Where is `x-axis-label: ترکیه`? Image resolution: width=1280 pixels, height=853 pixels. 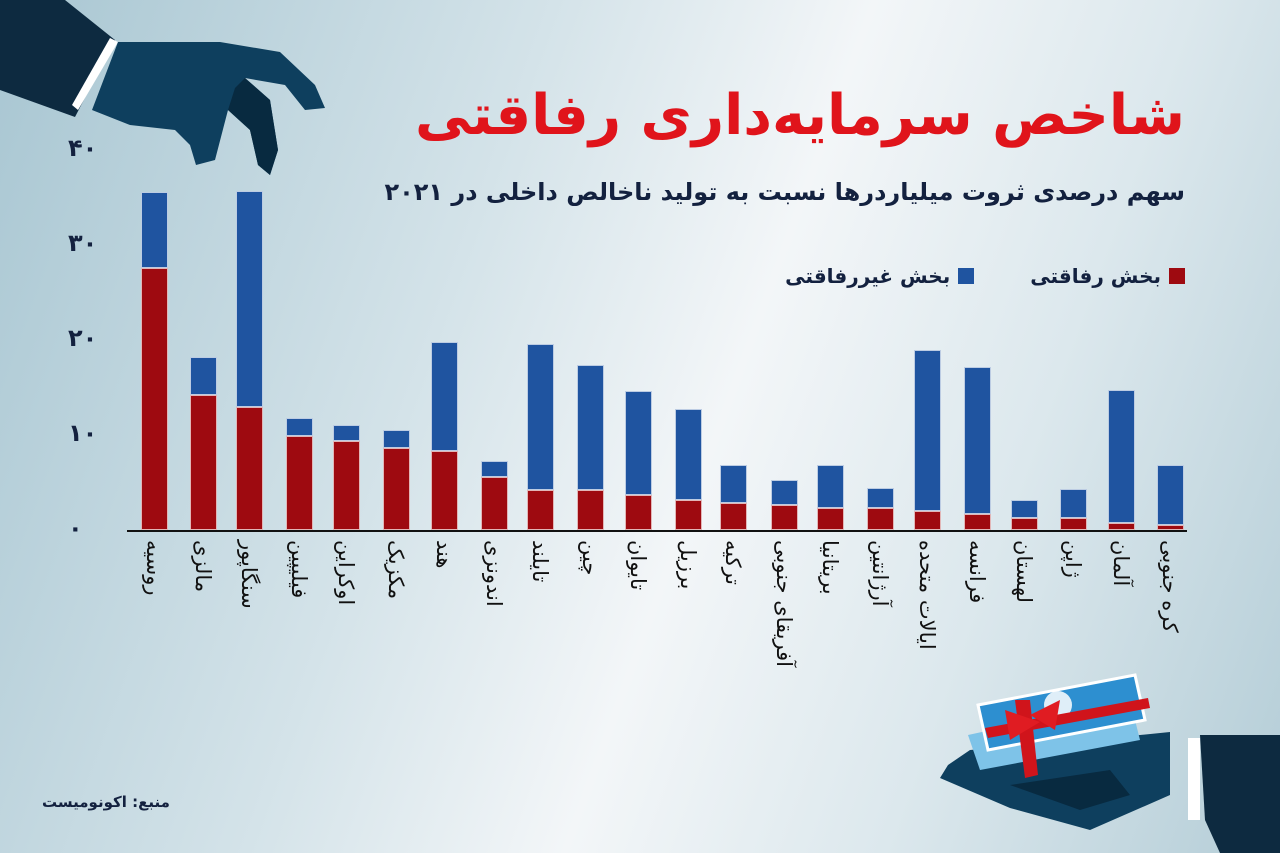 x-axis-label: ترکیه is located at coordinates (733, 563).